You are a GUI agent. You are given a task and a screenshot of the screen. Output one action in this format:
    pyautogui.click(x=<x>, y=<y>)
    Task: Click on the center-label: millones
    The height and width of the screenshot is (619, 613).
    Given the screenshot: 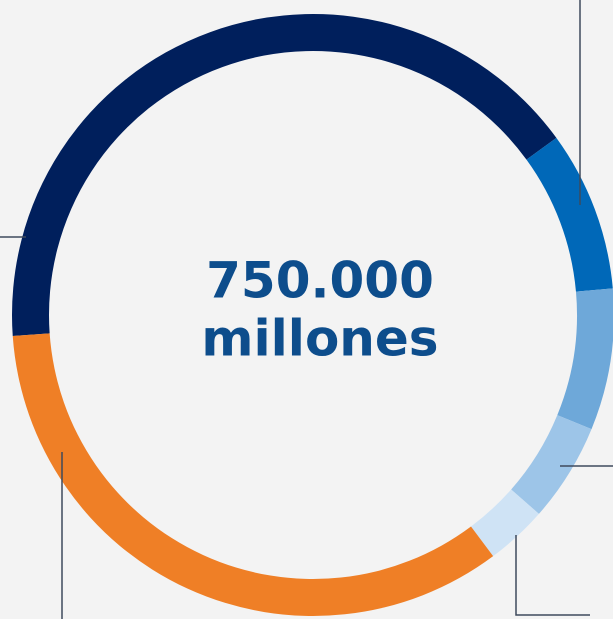 What is the action you would take?
    pyautogui.click(x=319, y=339)
    